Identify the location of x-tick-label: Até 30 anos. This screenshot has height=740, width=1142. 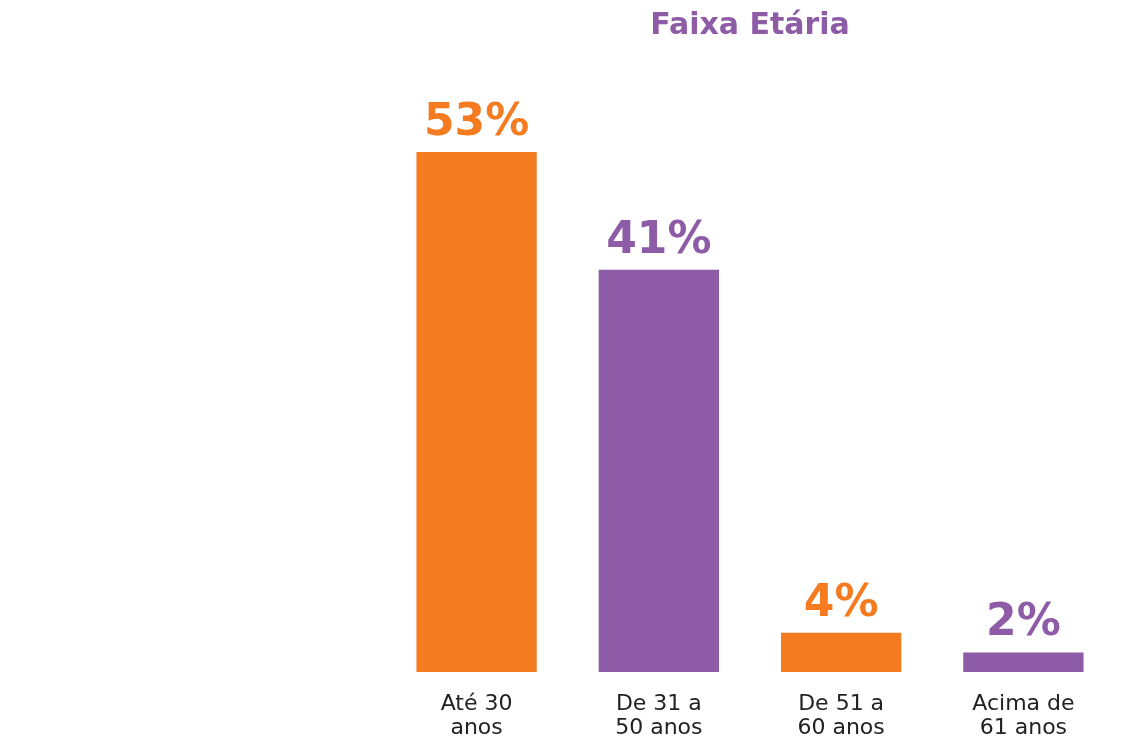
(476, 714).